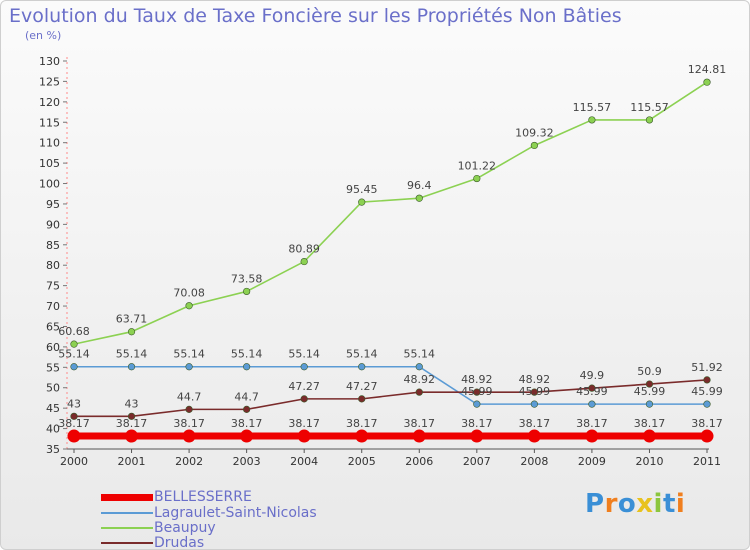 The width and height of the screenshot is (750, 550). What do you see at coordinates (74, 331) in the screenshot?
I see `data-label: 60.68` at bounding box center [74, 331].